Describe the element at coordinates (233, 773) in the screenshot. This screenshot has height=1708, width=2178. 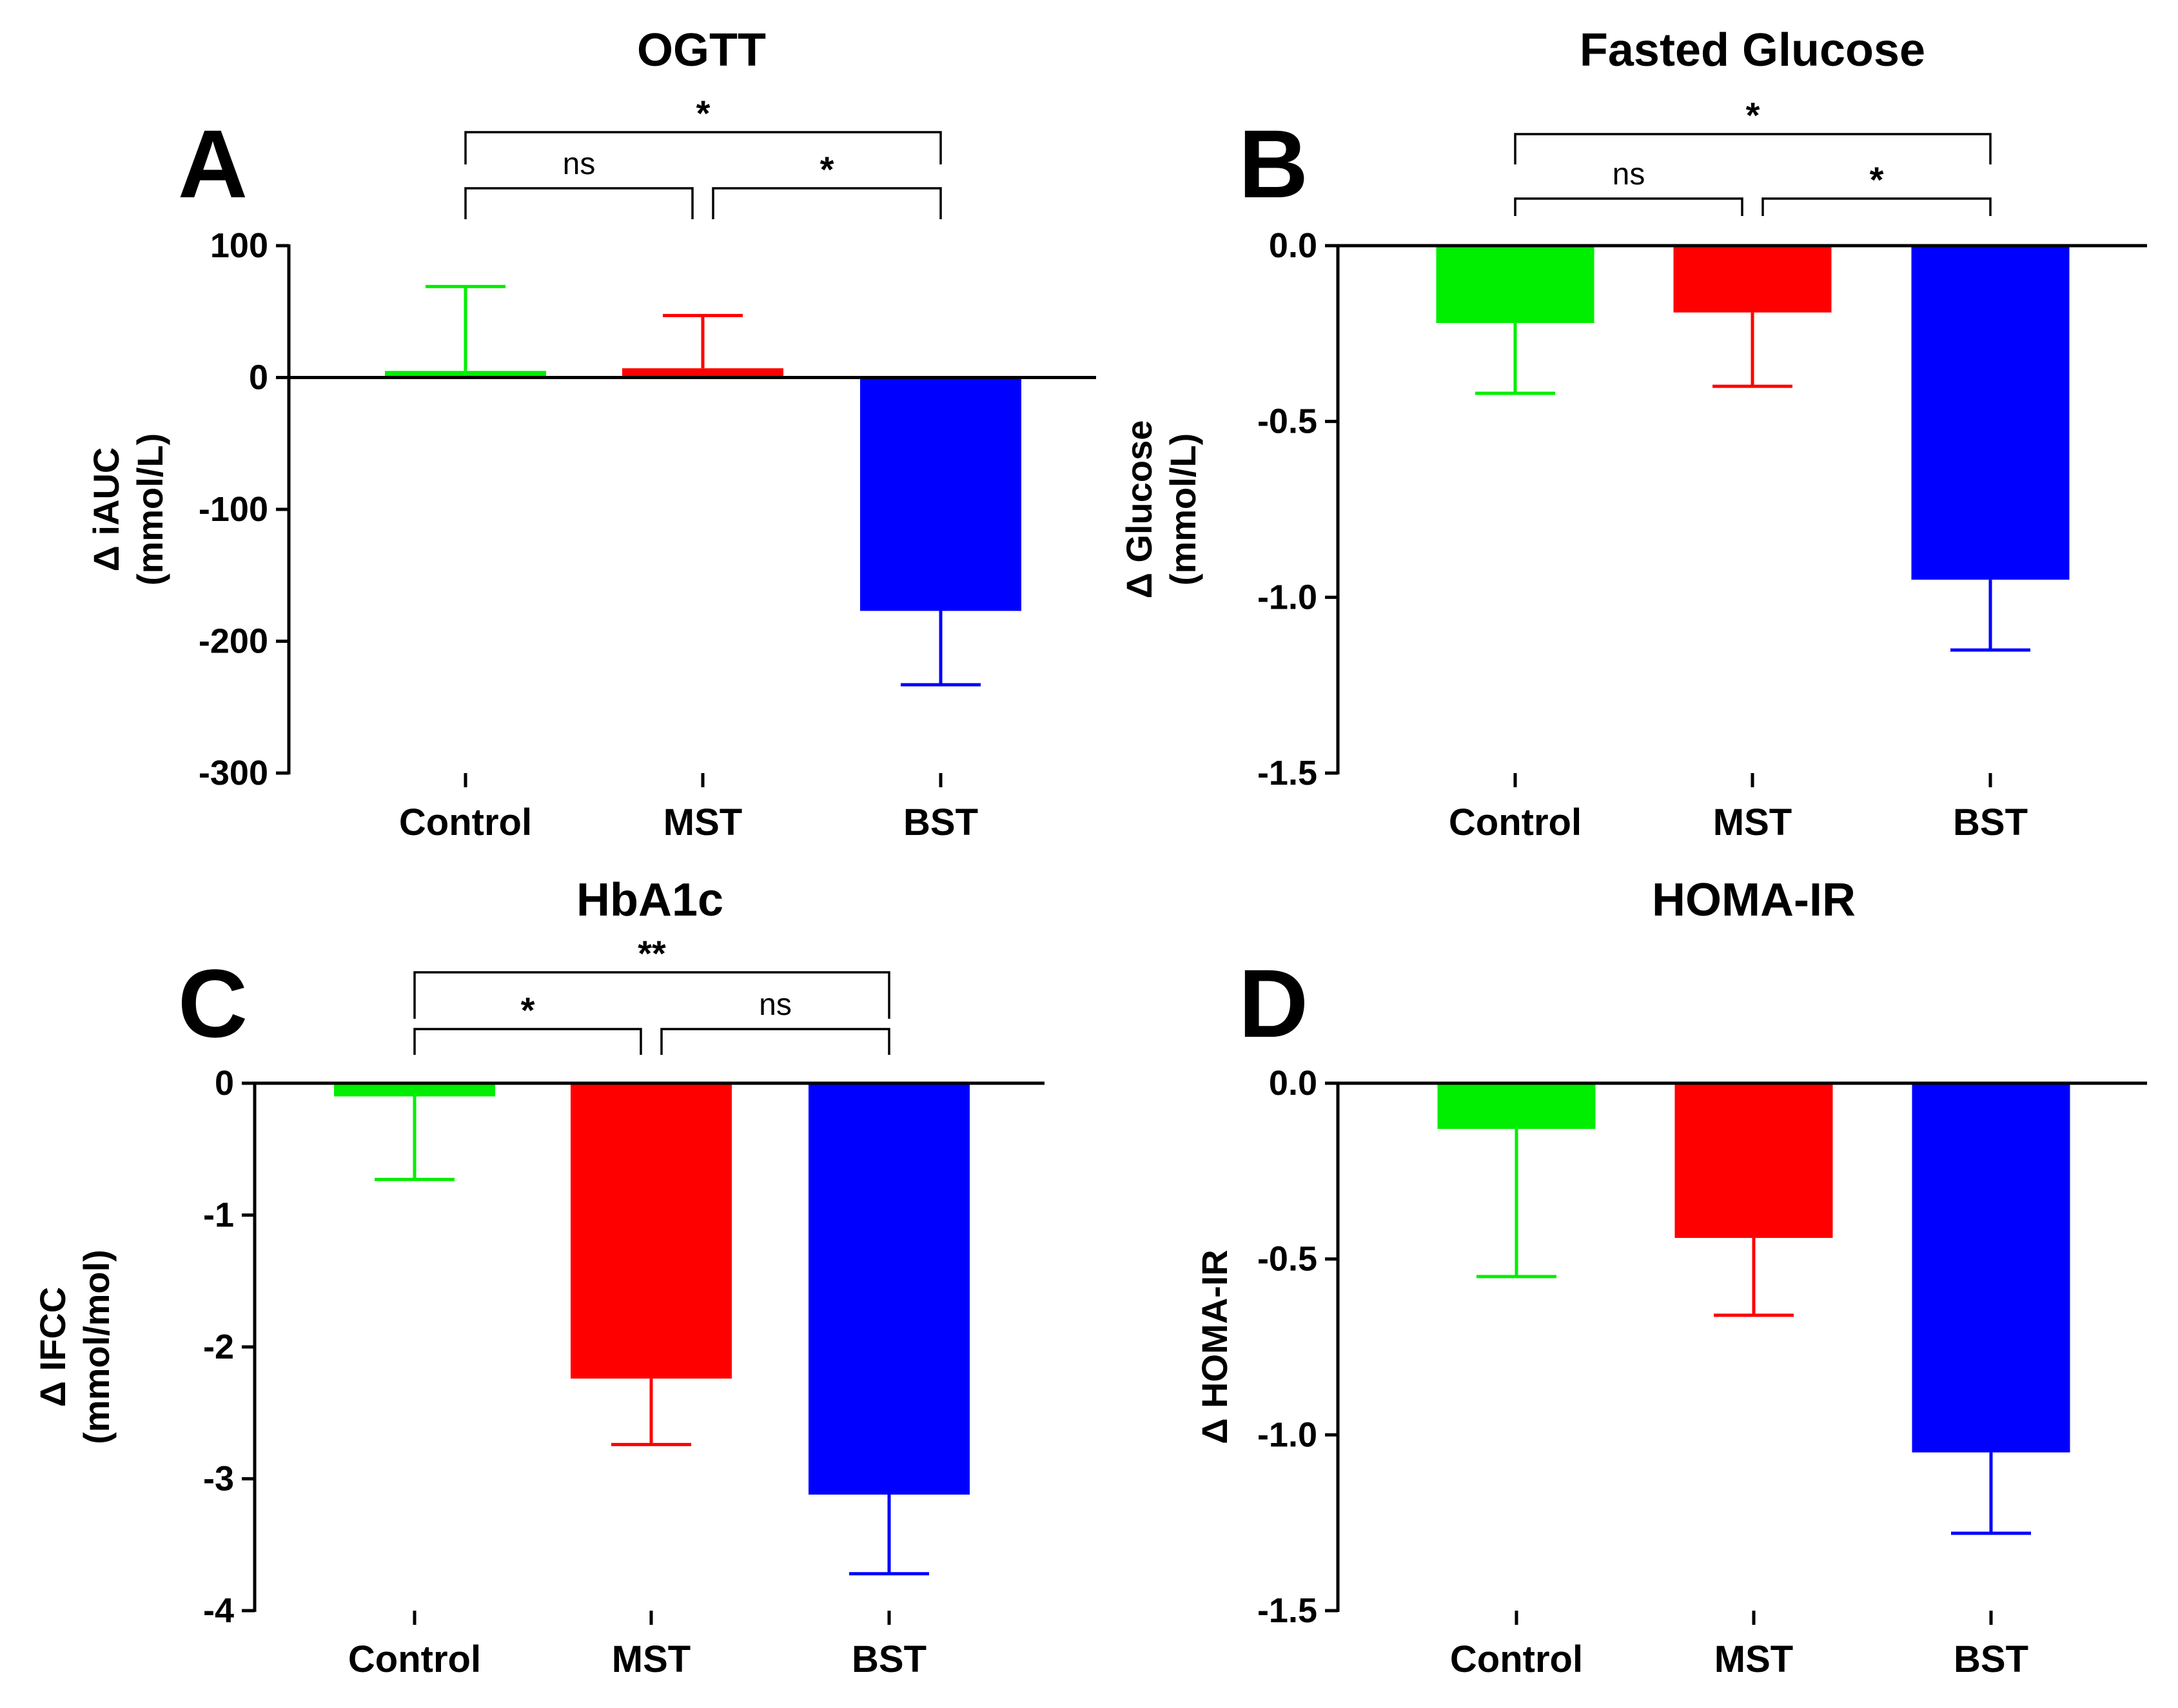
I see `y-tick-label: -300` at that location.